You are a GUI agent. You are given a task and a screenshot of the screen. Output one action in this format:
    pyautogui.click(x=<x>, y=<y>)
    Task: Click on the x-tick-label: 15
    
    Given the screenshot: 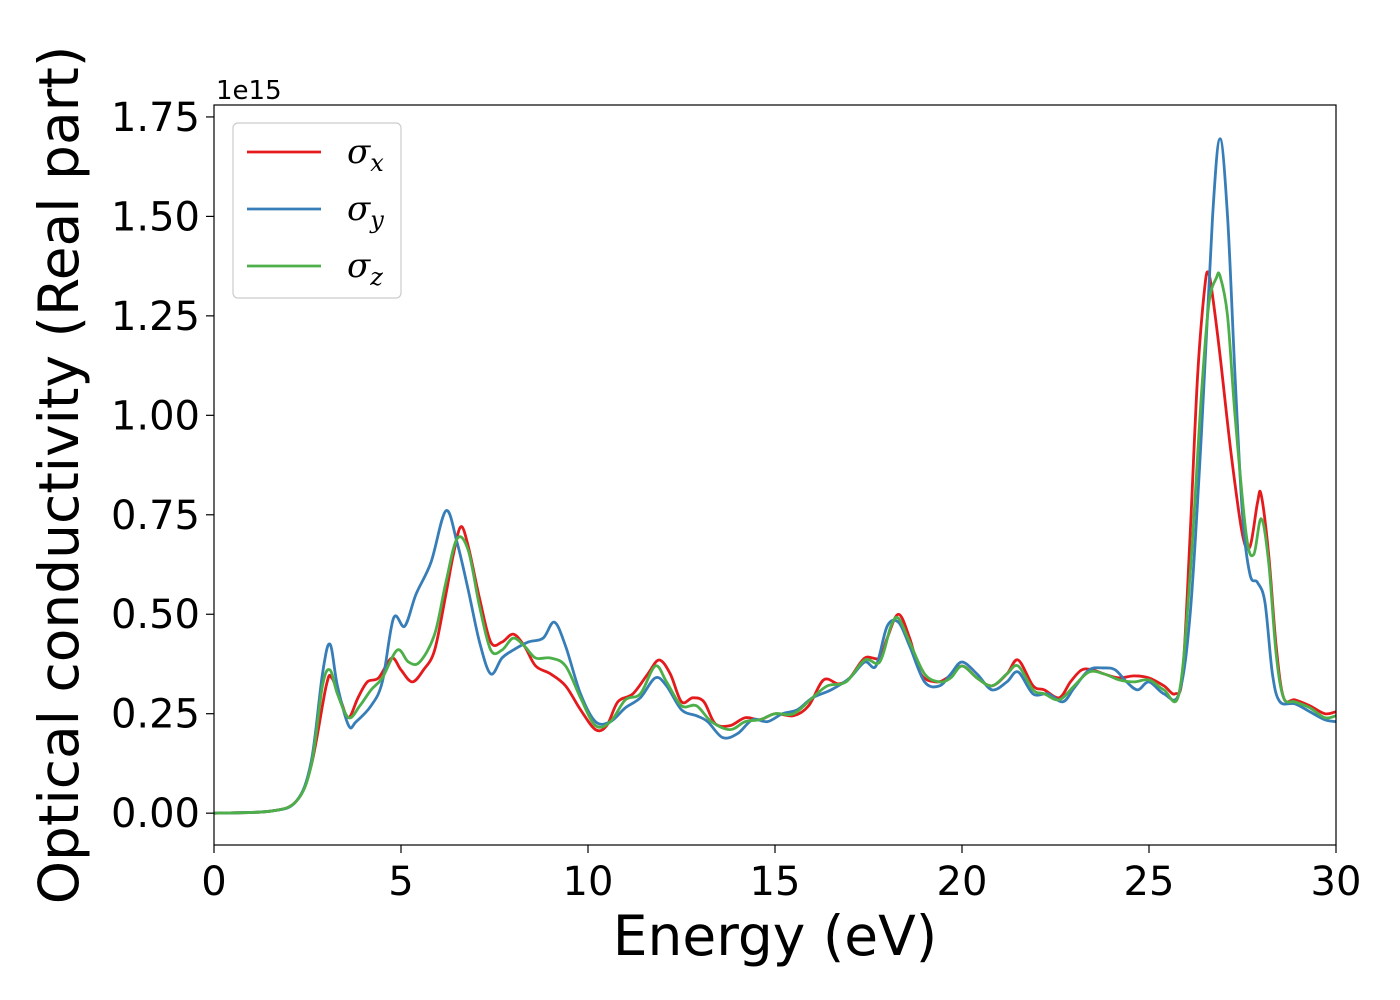 What is the action you would take?
    pyautogui.click(x=775, y=882)
    